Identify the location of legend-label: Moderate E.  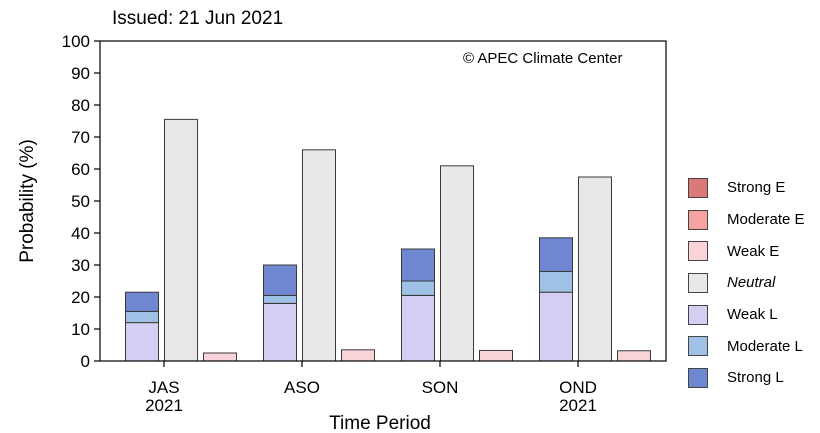
(766, 220).